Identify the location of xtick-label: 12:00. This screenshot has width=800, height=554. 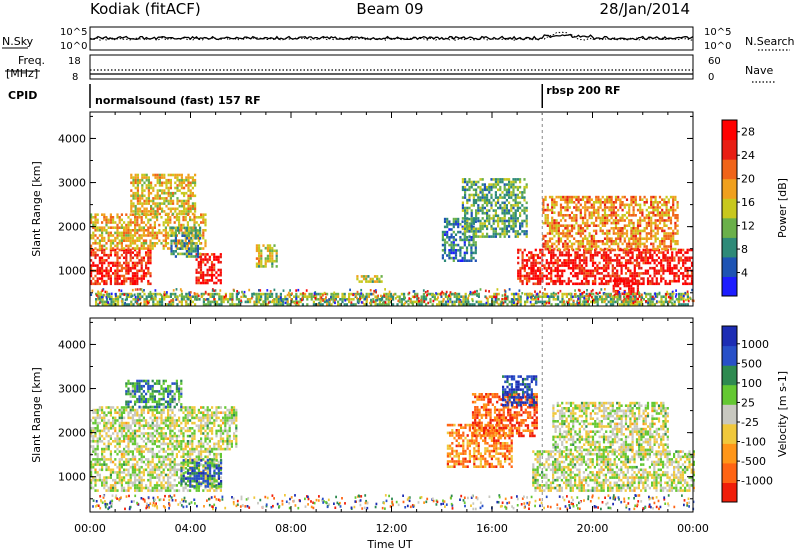
(392, 528).